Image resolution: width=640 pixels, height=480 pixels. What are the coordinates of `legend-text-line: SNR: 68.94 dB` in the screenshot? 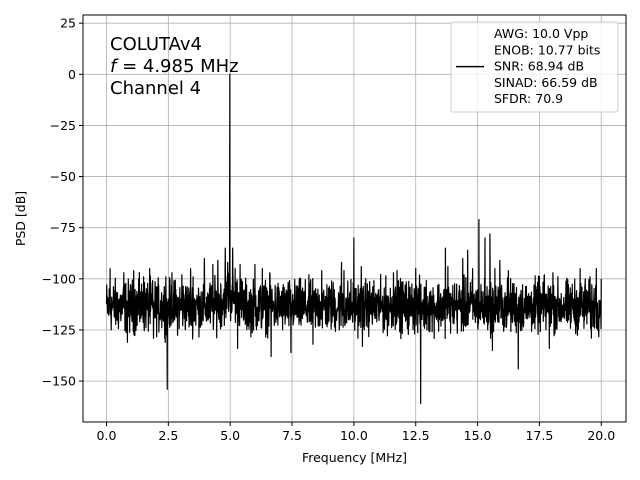 It's located at (539, 66).